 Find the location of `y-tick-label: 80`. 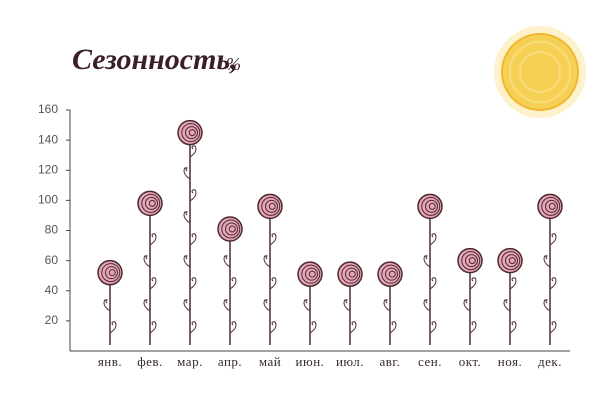

y-tick-label: 80 is located at coordinates (52, 230).